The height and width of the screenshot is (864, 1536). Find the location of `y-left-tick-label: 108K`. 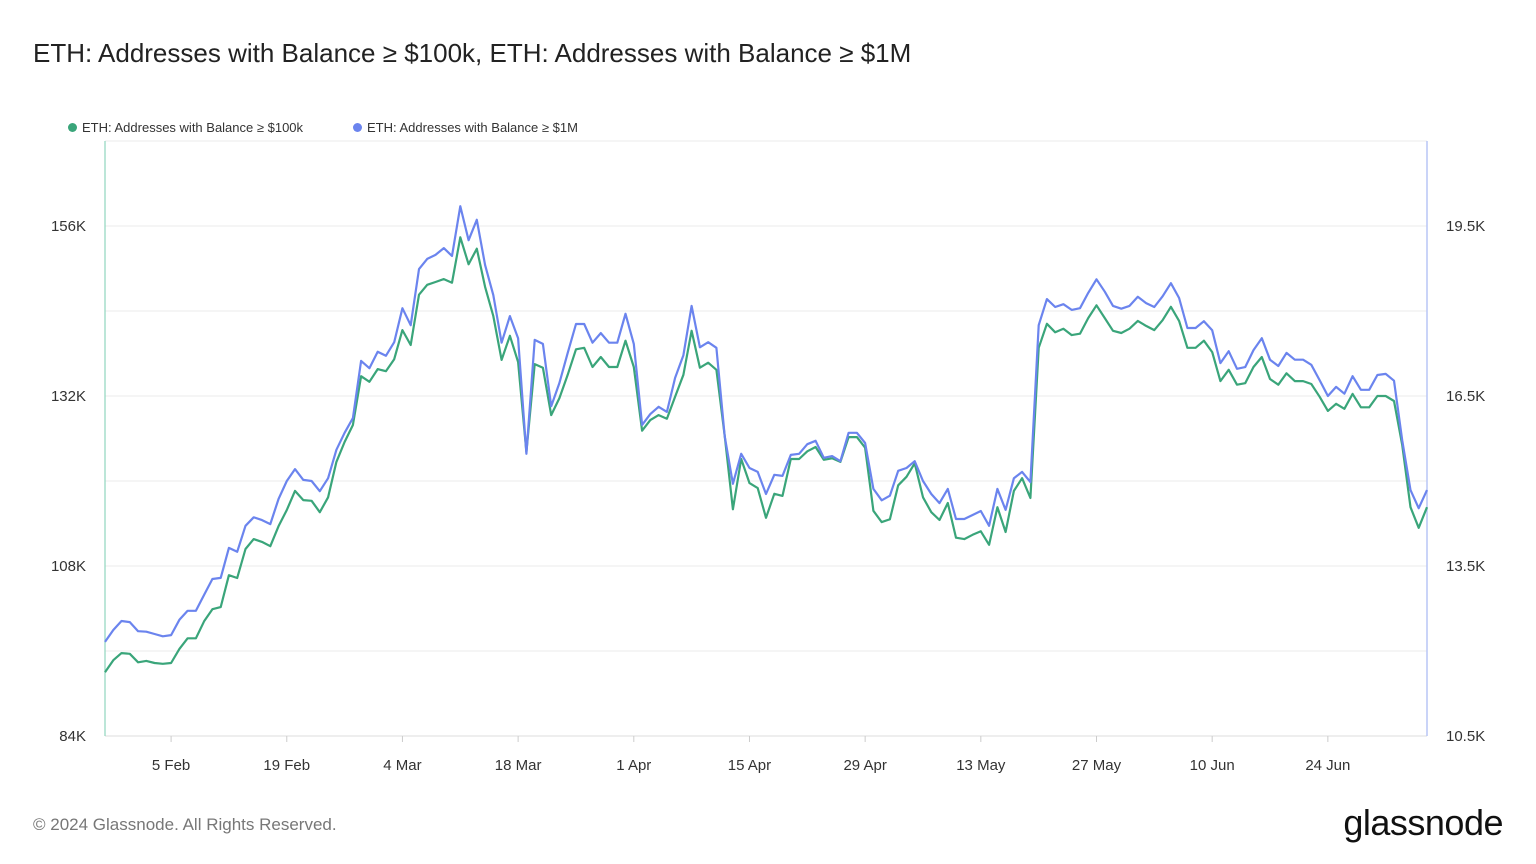

y-left-tick-label: 108K is located at coordinates (68, 566).